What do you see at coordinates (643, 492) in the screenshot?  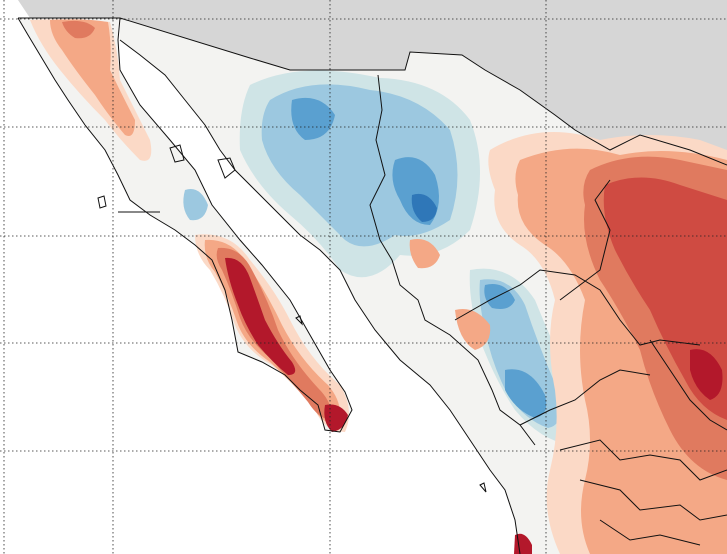 I see `southern-state-borders` at bounding box center [643, 492].